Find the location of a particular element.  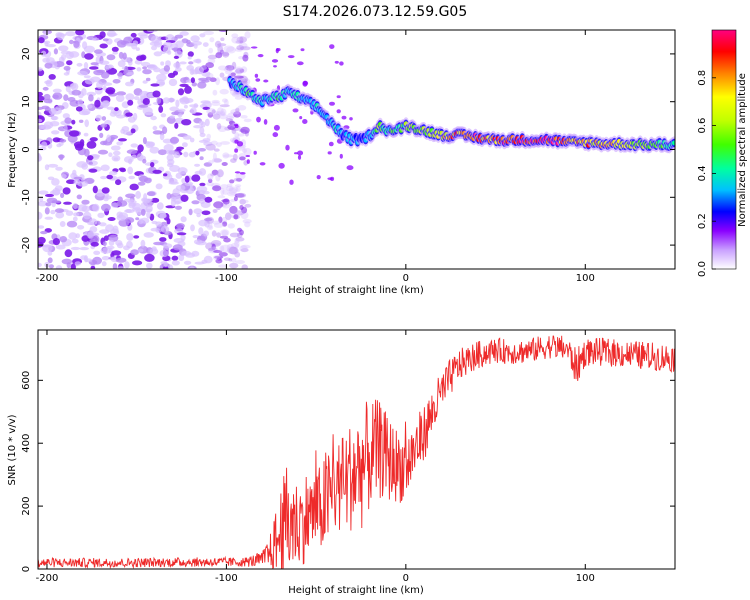

snr-y-label: SNR (10 * v/v) is located at coordinates (12, 449).